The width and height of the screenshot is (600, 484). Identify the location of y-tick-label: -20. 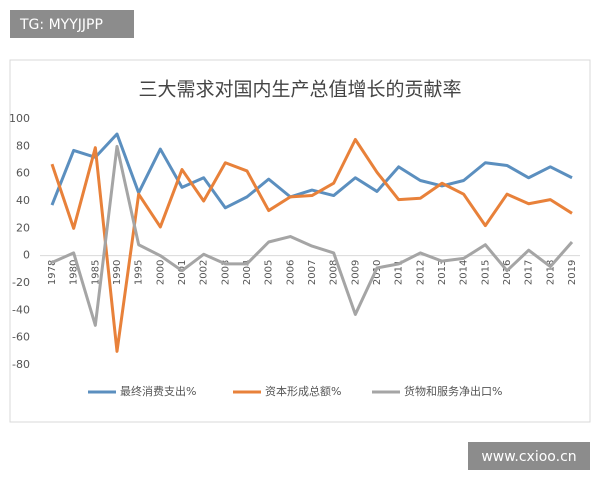
(21, 282).